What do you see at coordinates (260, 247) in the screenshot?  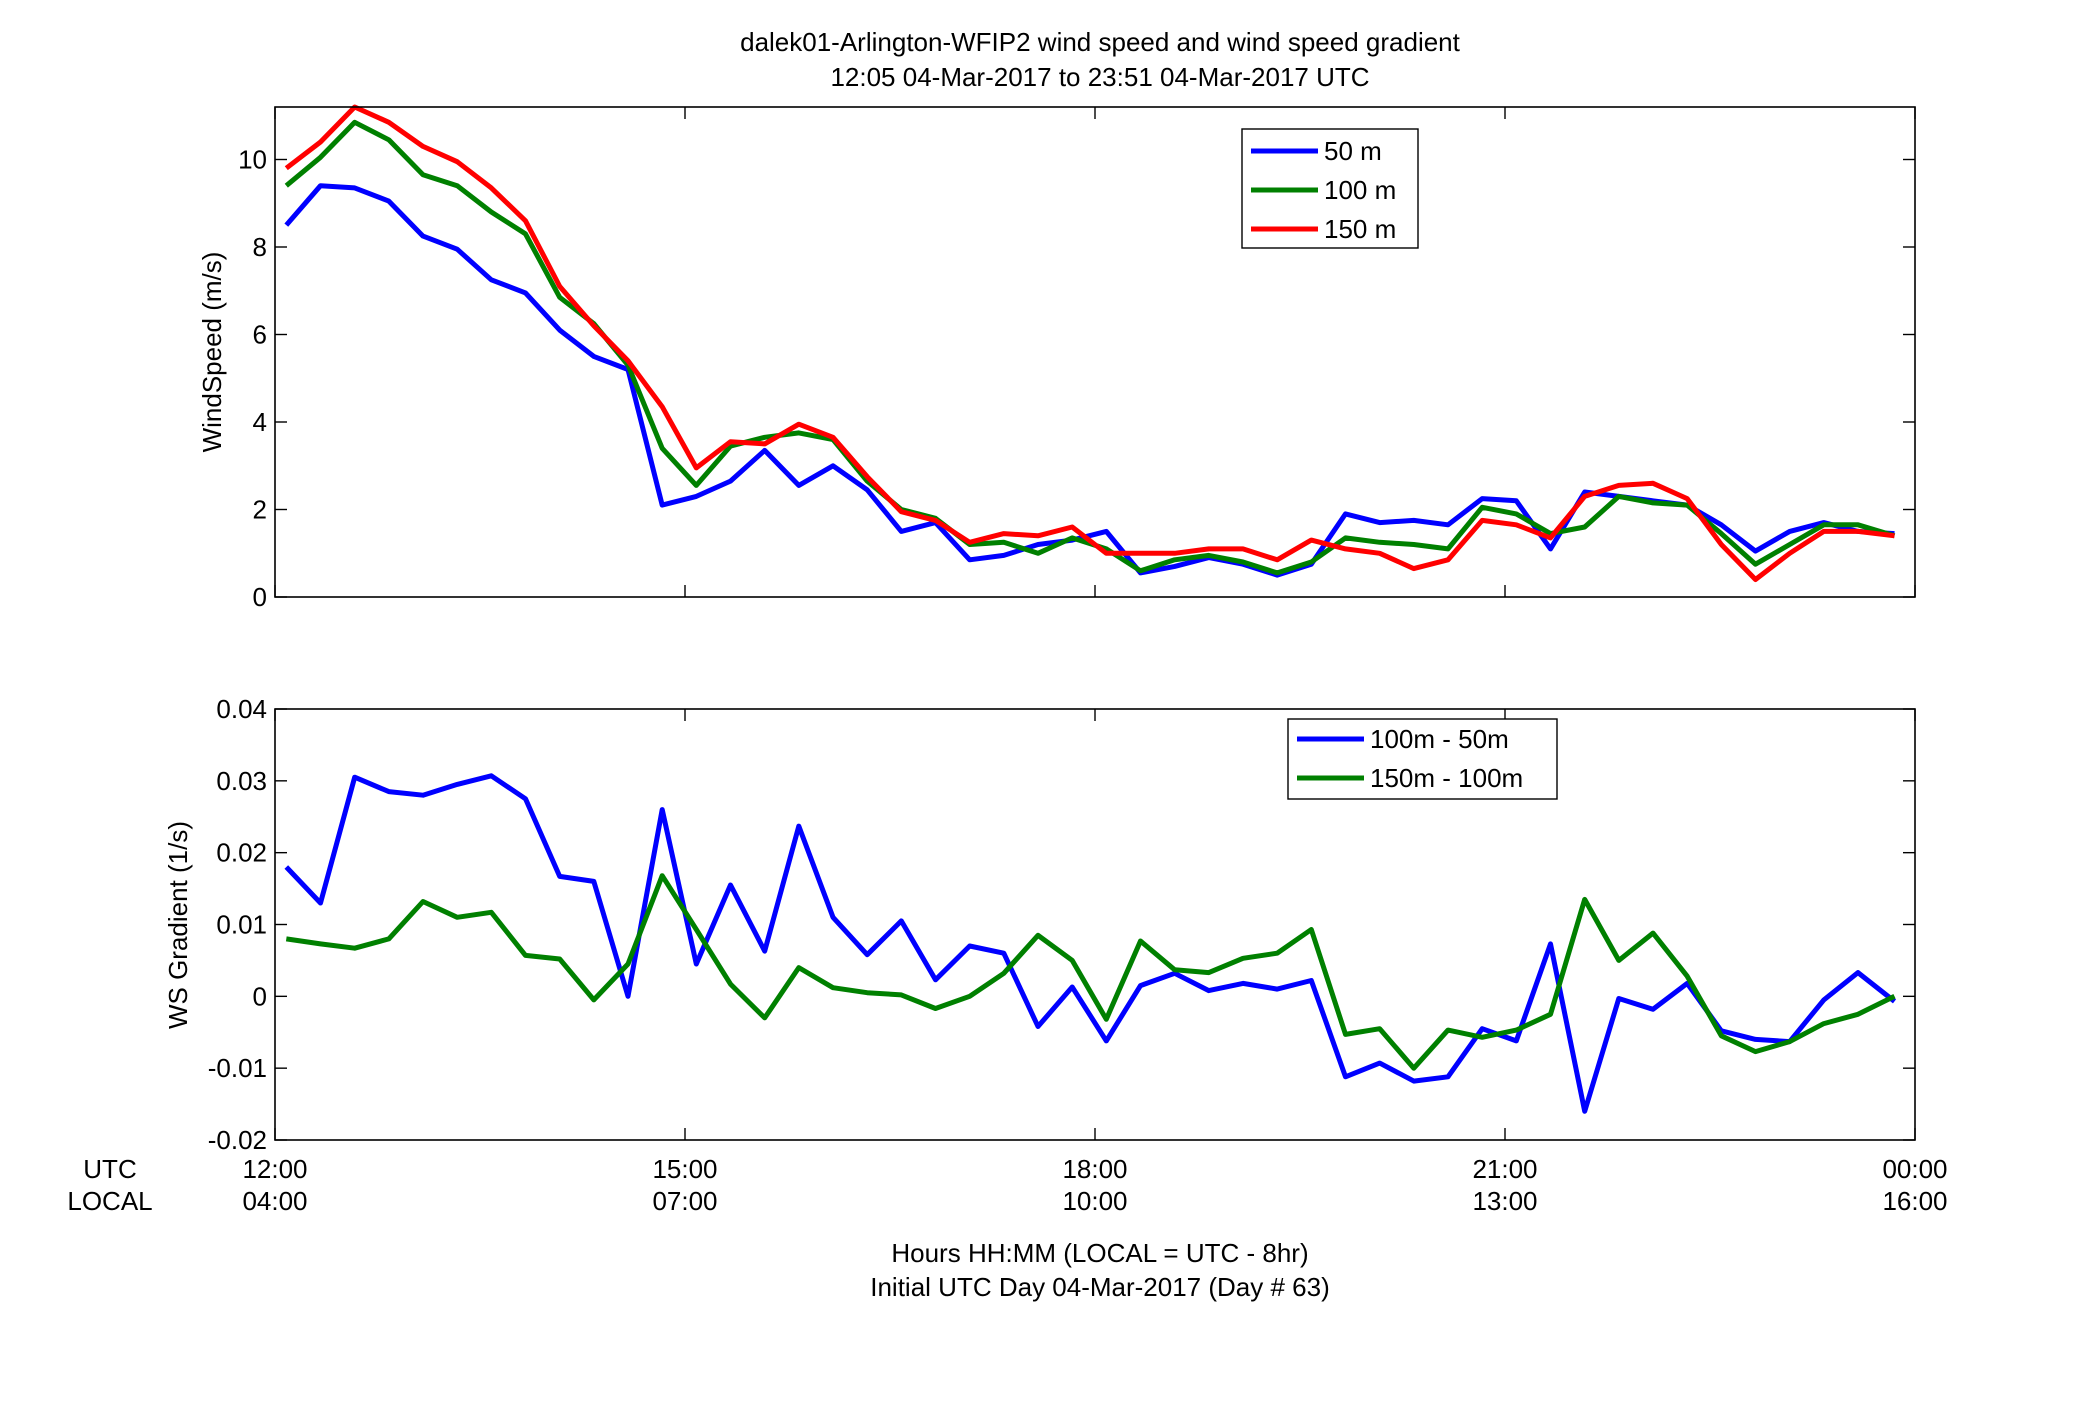 I see `windspeed-ytick-label: 8` at bounding box center [260, 247].